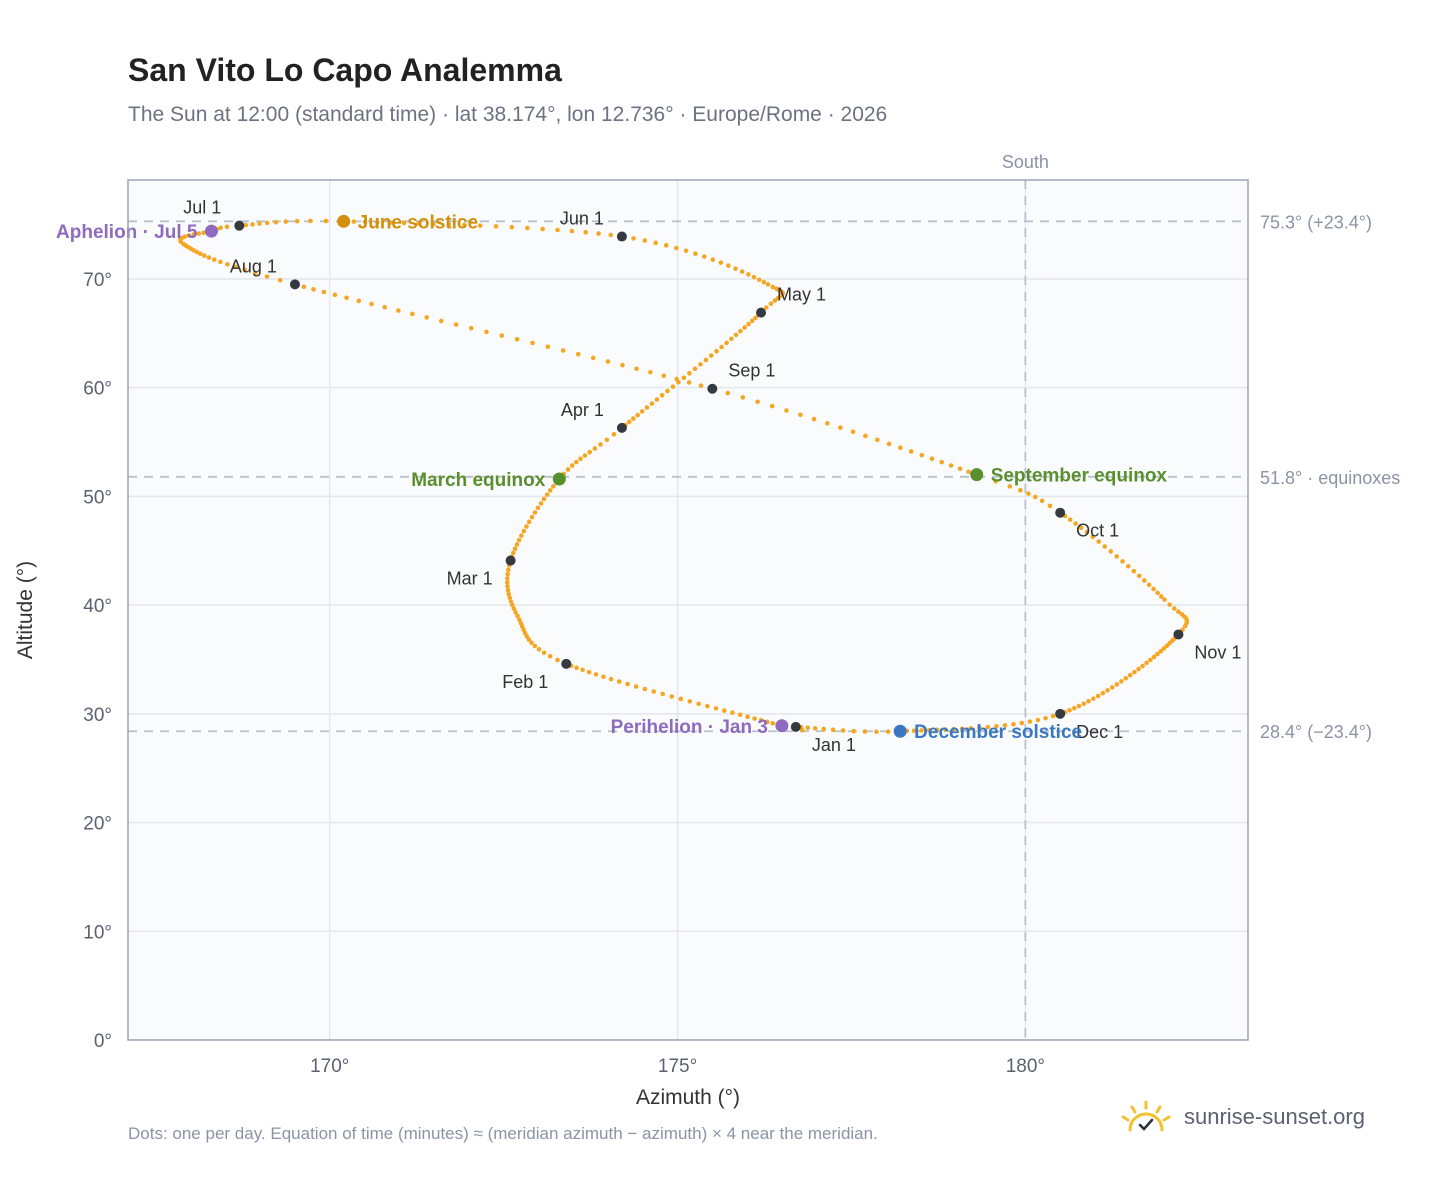 This screenshot has width=1448, height=1188. Describe the element at coordinates (1242, 1117) in the screenshot. I see `brand-logo: sunrise-sunset.org` at that location.